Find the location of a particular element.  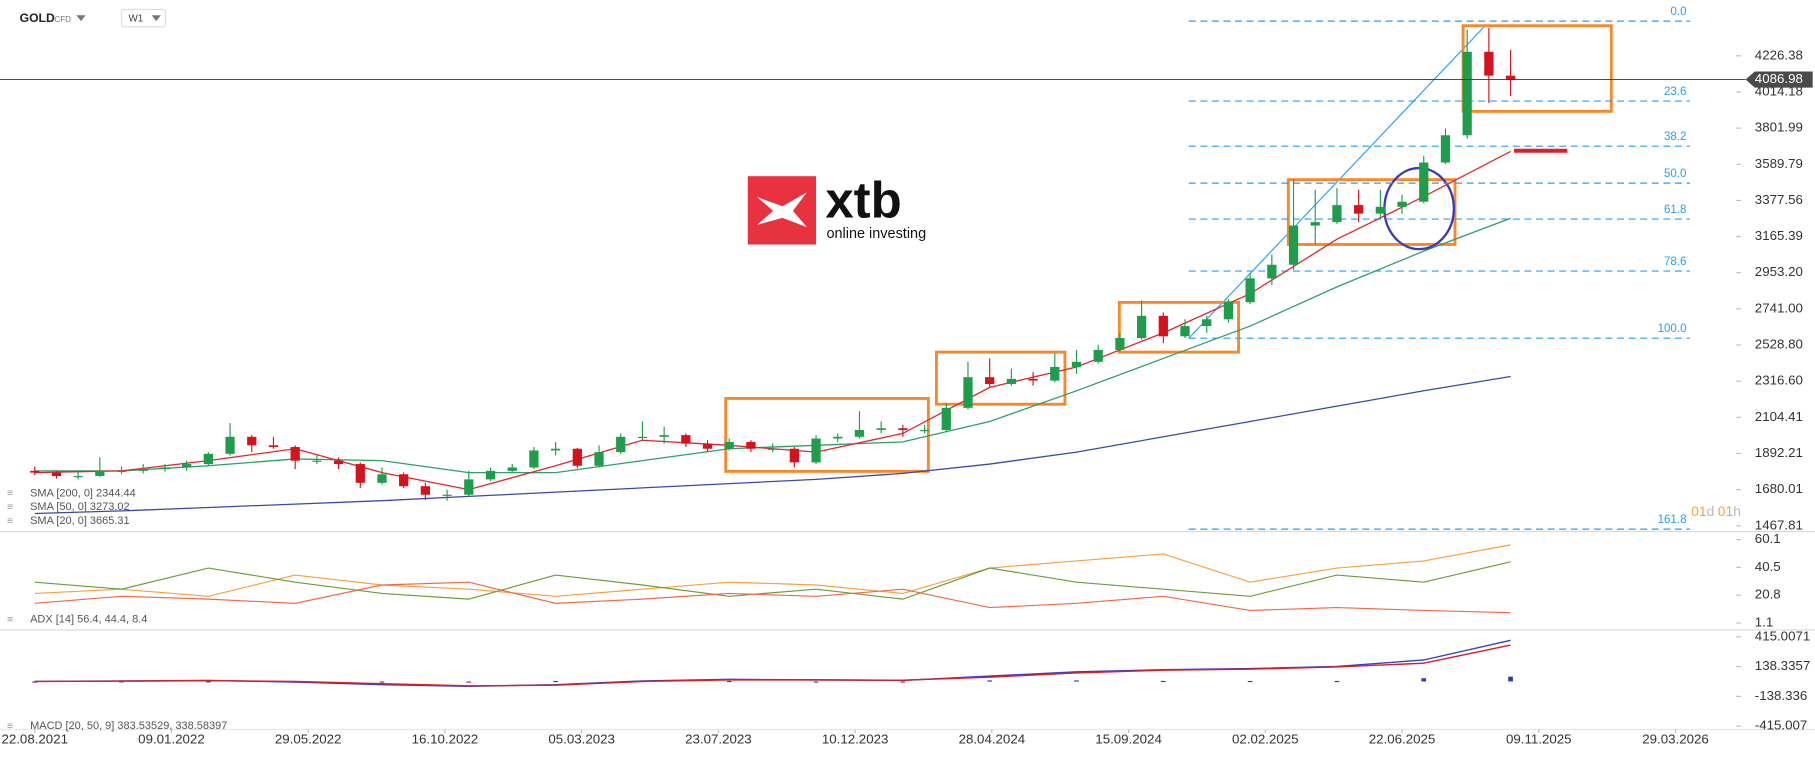

y-tick-label: 3589.79 is located at coordinates (1779, 163).